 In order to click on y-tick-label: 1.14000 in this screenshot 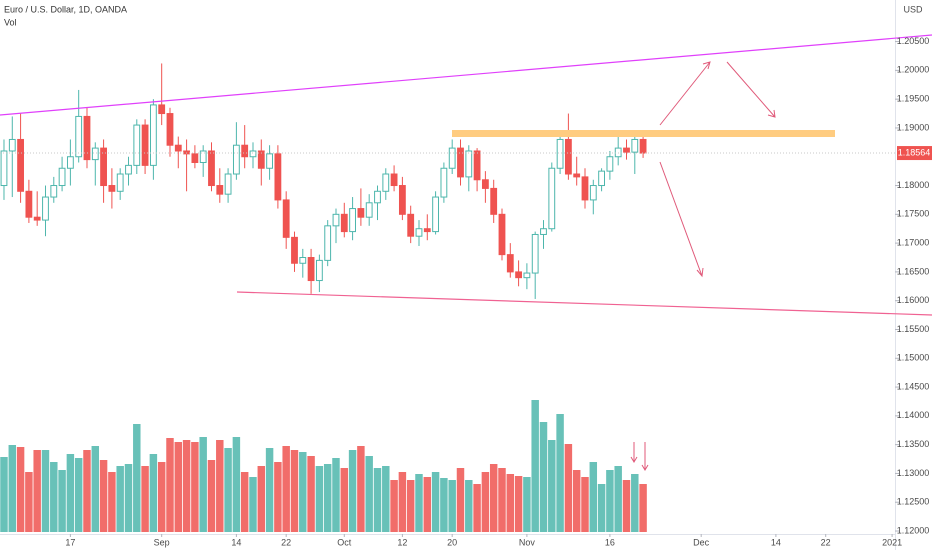, I will do `click(913, 415)`.